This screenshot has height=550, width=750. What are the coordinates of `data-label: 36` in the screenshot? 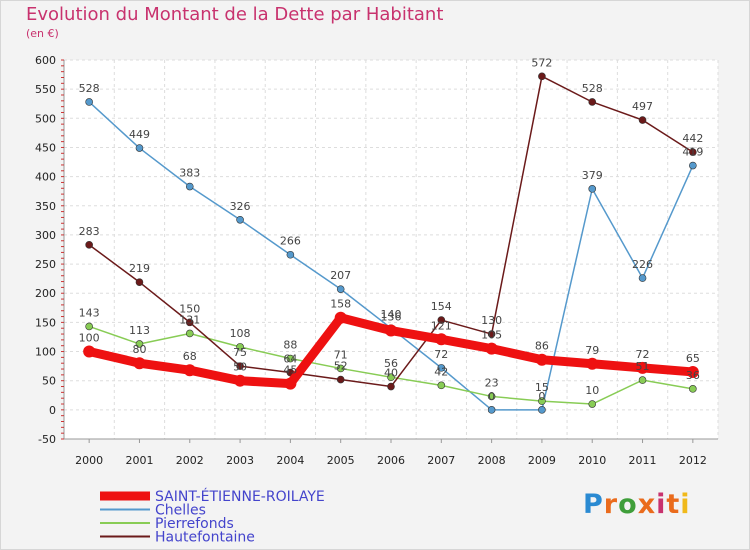 It's located at (693, 375).